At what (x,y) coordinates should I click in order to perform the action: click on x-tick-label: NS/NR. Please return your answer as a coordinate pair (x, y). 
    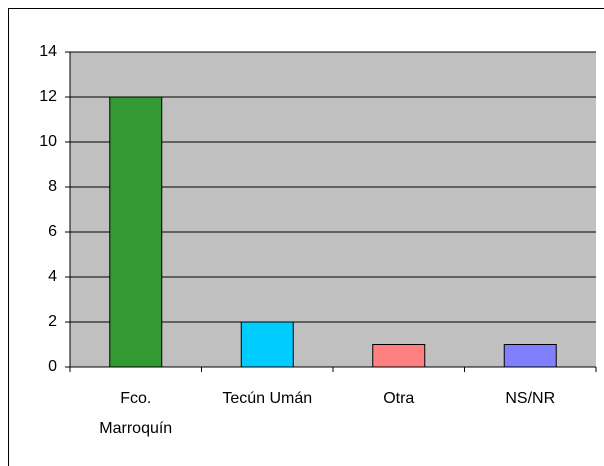
    Looking at the image, I should click on (530, 398).